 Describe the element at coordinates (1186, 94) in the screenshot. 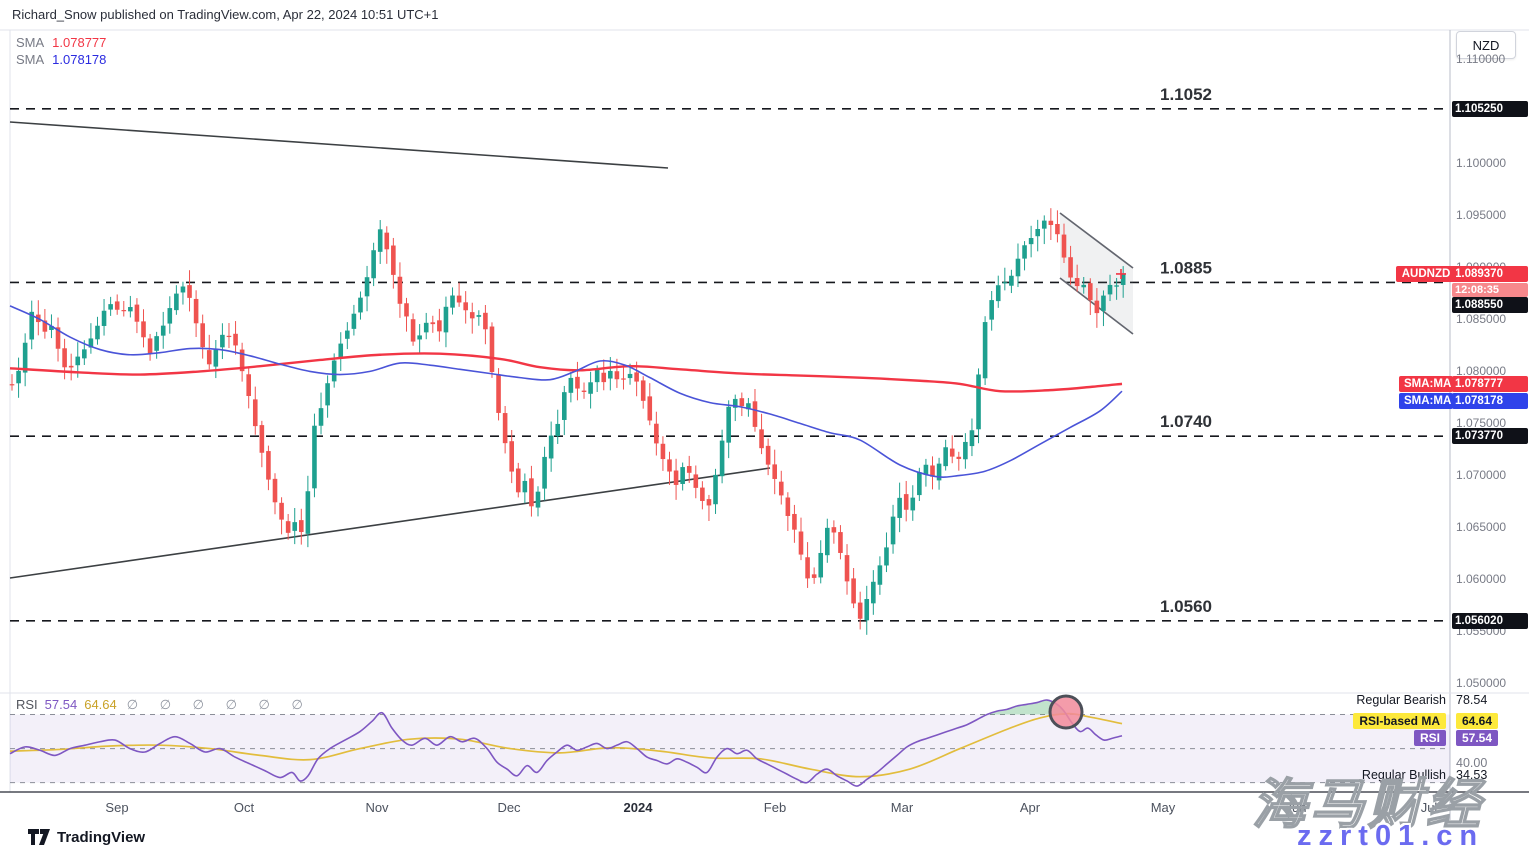

I see `level-label: 1.1052` at that location.